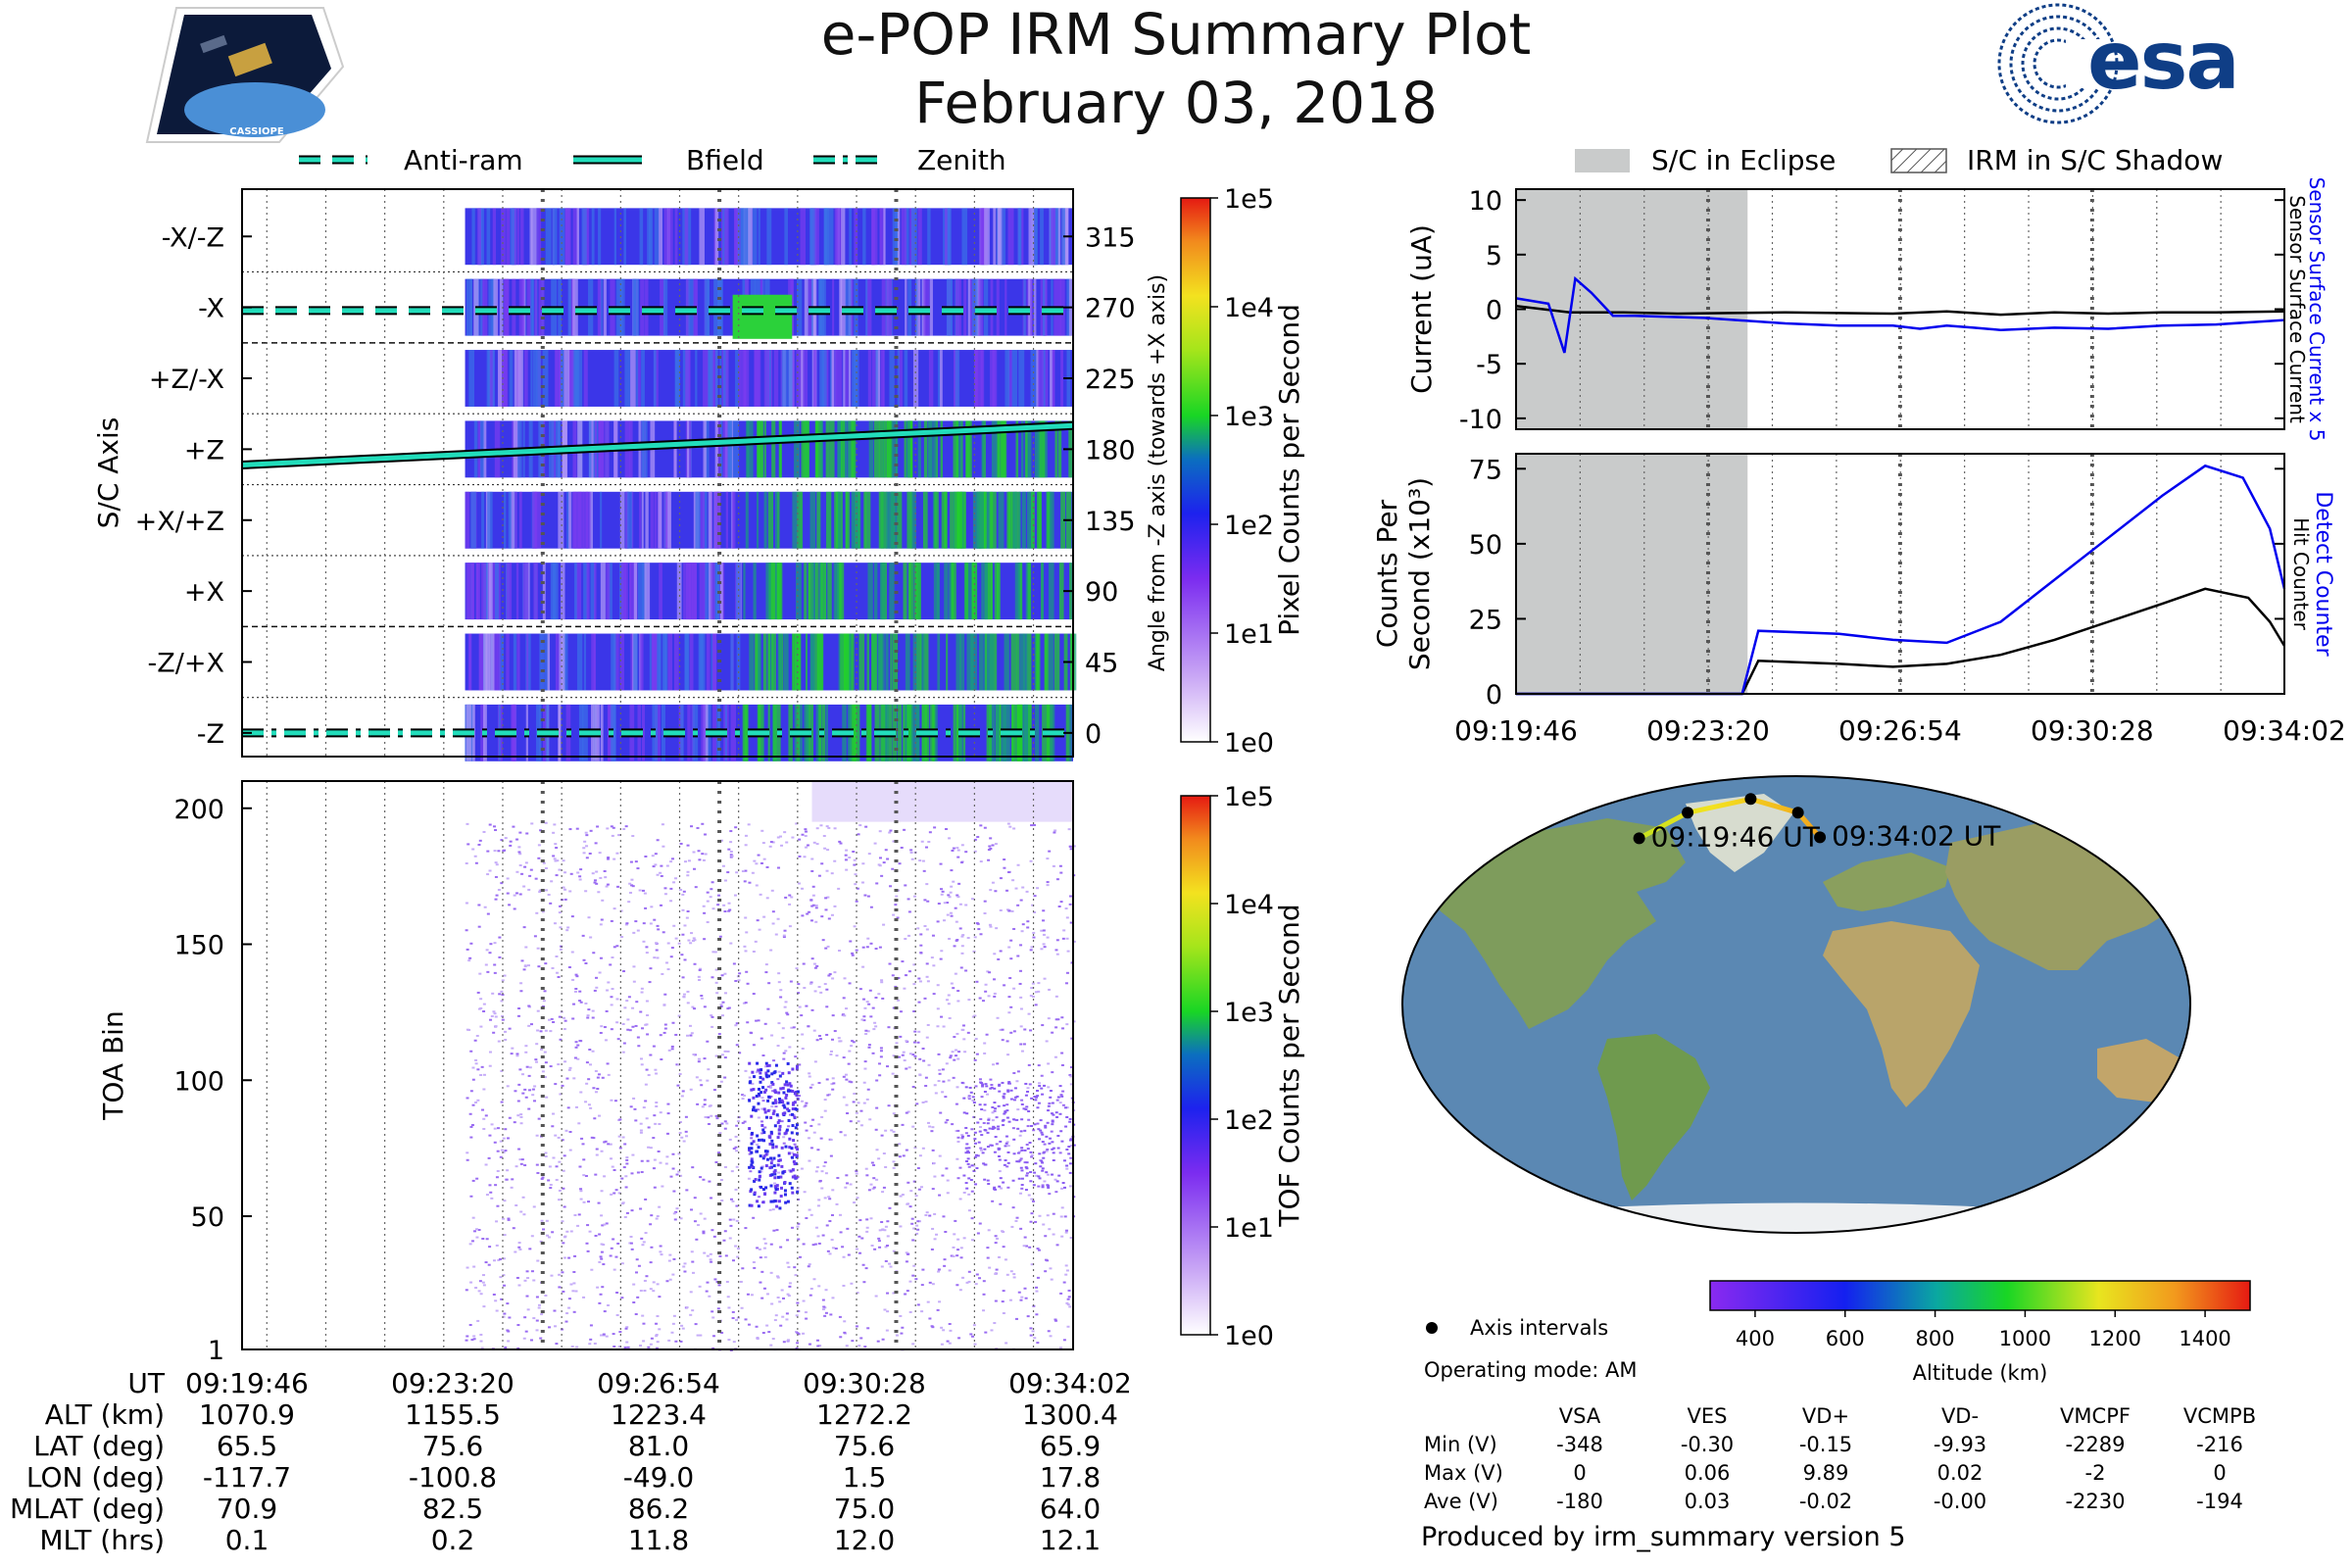  What do you see at coordinates (204, 450) in the screenshot?
I see `y-tick-label: +Z` at bounding box center [204, 450].